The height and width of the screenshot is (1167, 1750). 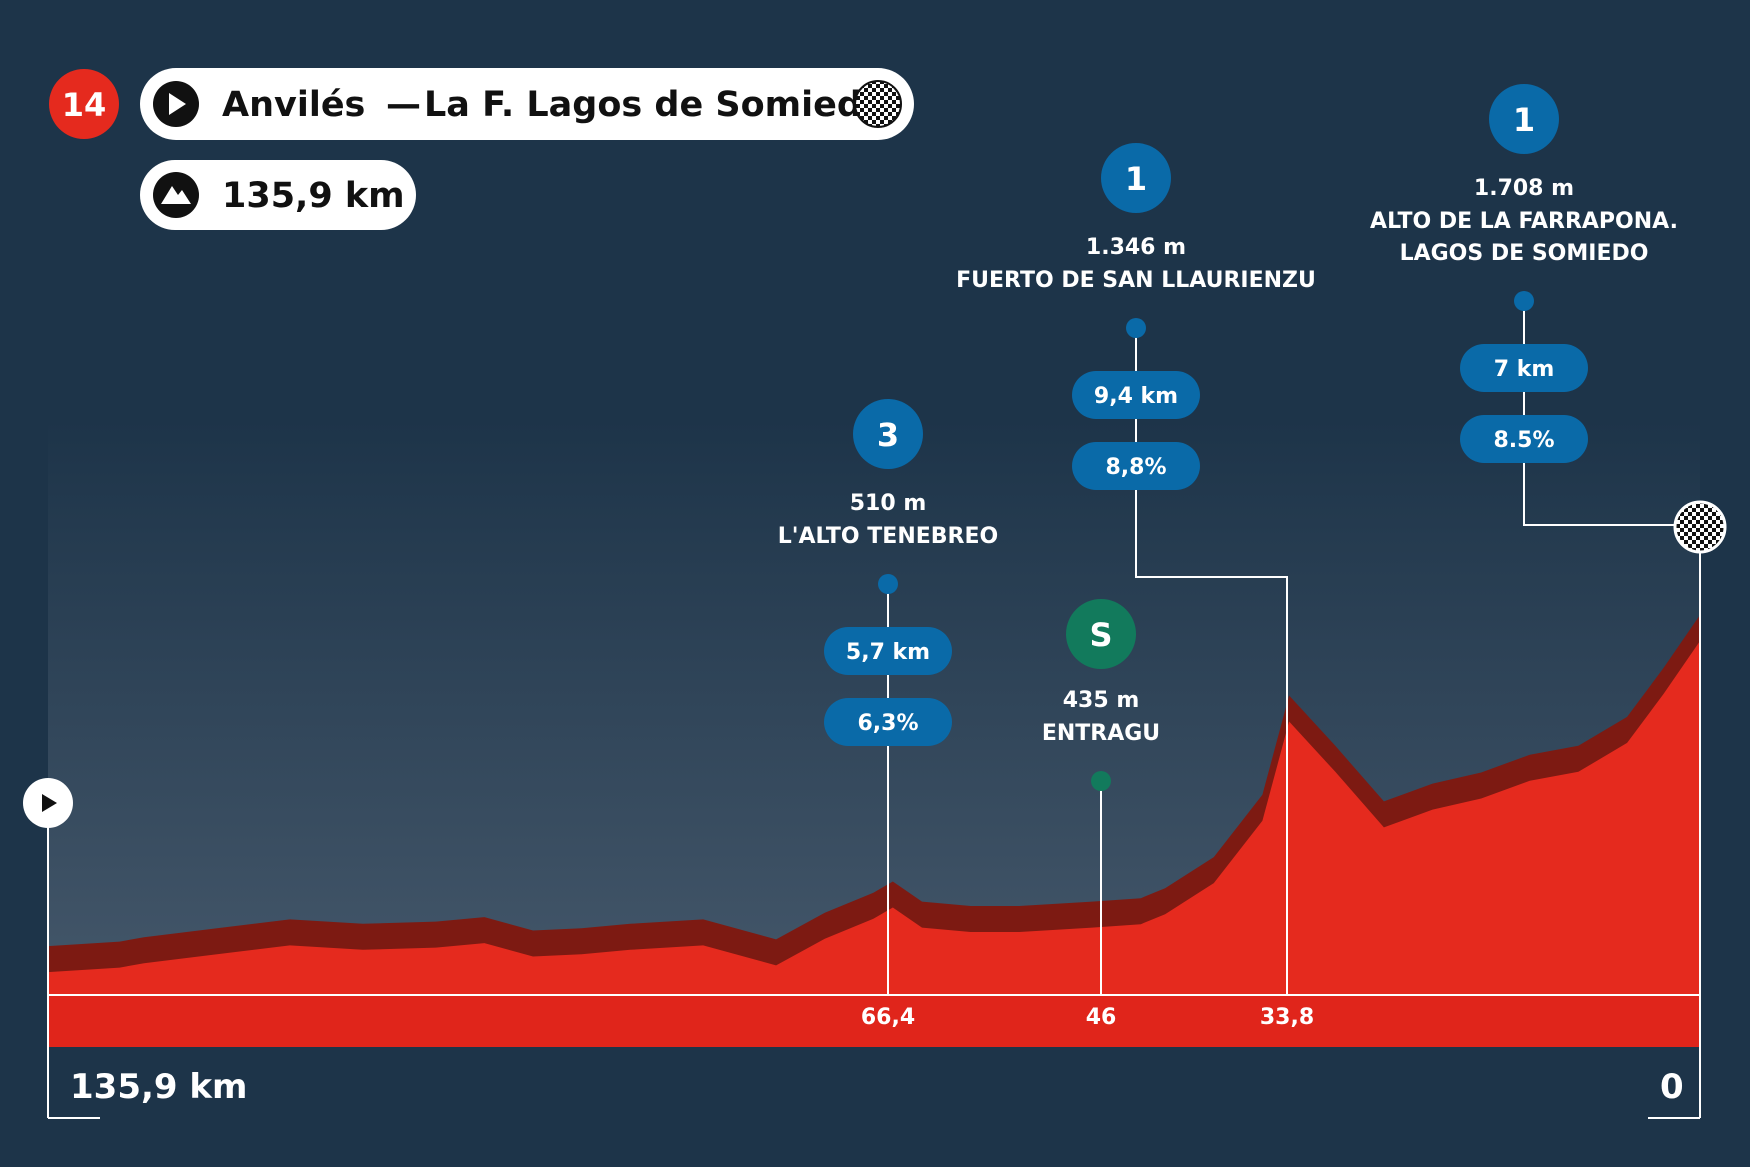 What do you see at coordinates (1524, 188) in the screenshot?
I see `climb-elevation: 1.708 m` at bounding box center [1524, 188].